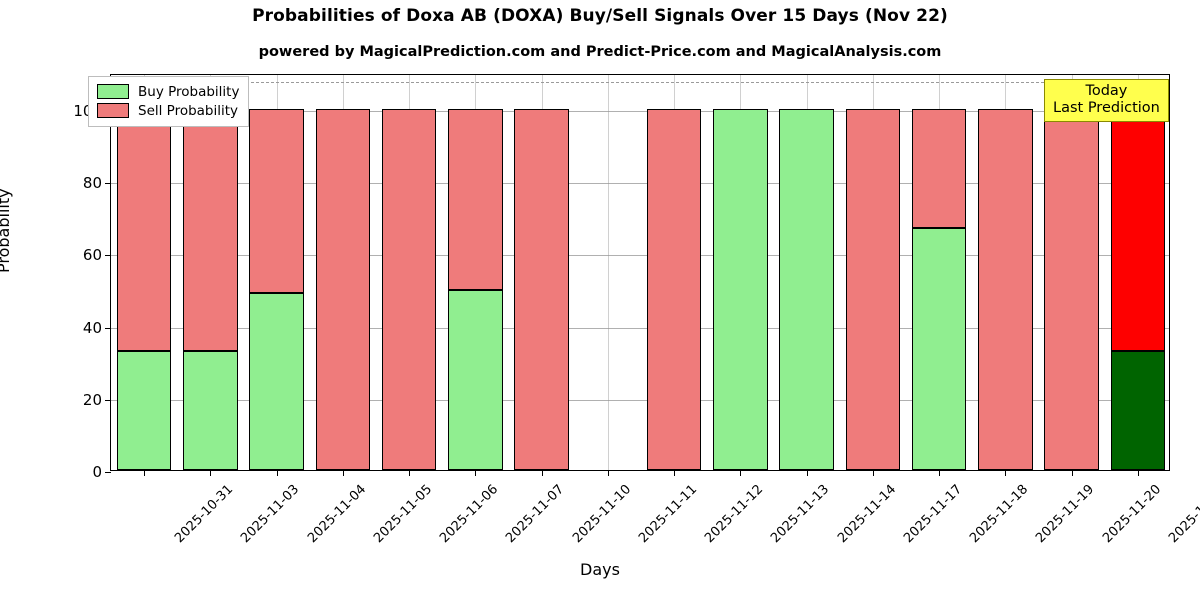 The width and height of the screenshot is (1200, 600). I want to click on x-axis-tick-label: 2025-11-20, so click(1131, 514).